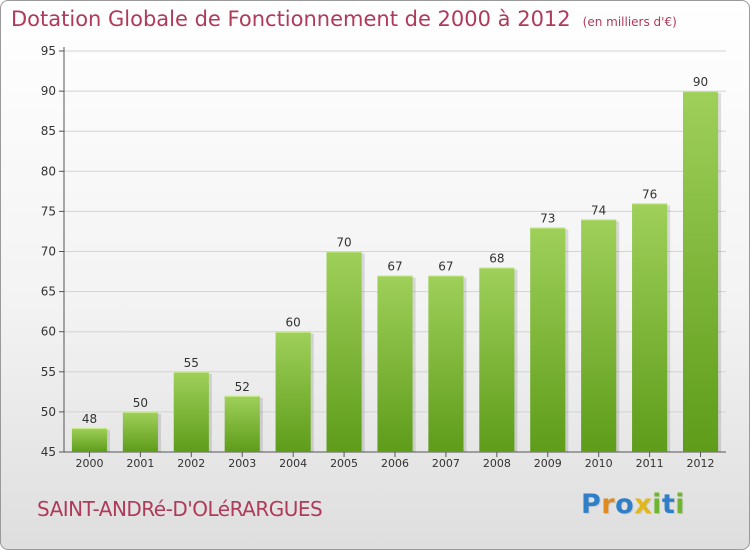 The width and height of the screenshot is (750, 550). Describe the element at coordinates (598, 210) in the screenshot. I see `data-label: 74` at that location.